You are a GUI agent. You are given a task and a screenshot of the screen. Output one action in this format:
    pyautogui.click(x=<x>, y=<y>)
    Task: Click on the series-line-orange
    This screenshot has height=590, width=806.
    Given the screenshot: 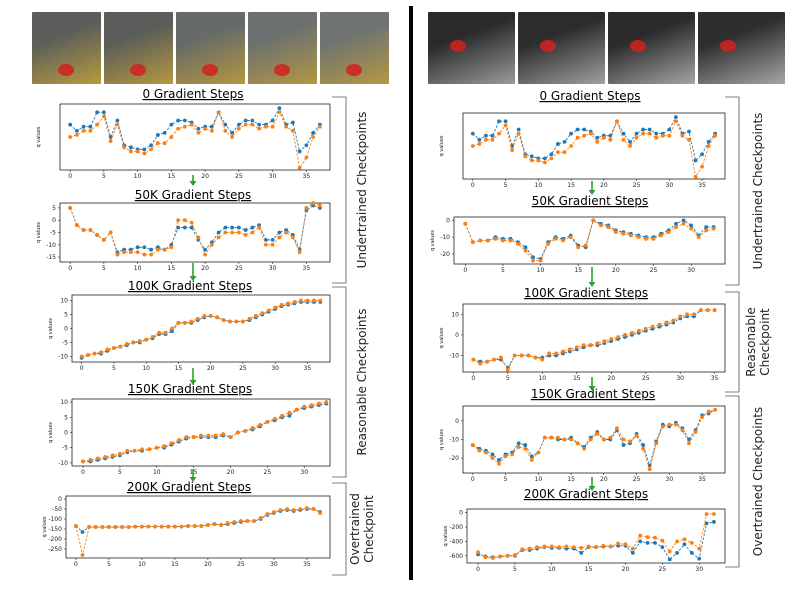 What is the action you would take?
    pyautogui.click(x=594, y=340)
    